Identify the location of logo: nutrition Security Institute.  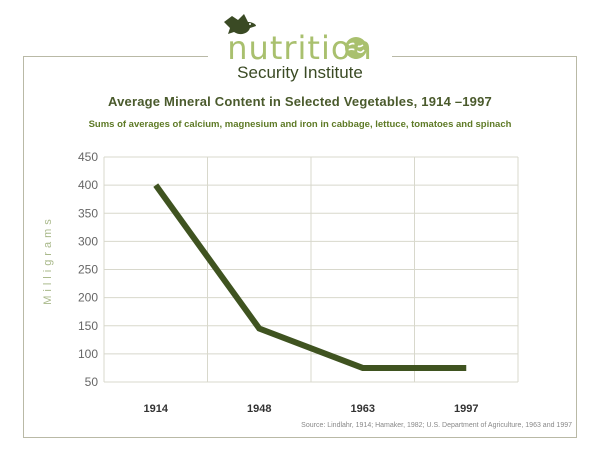
(300, 44).